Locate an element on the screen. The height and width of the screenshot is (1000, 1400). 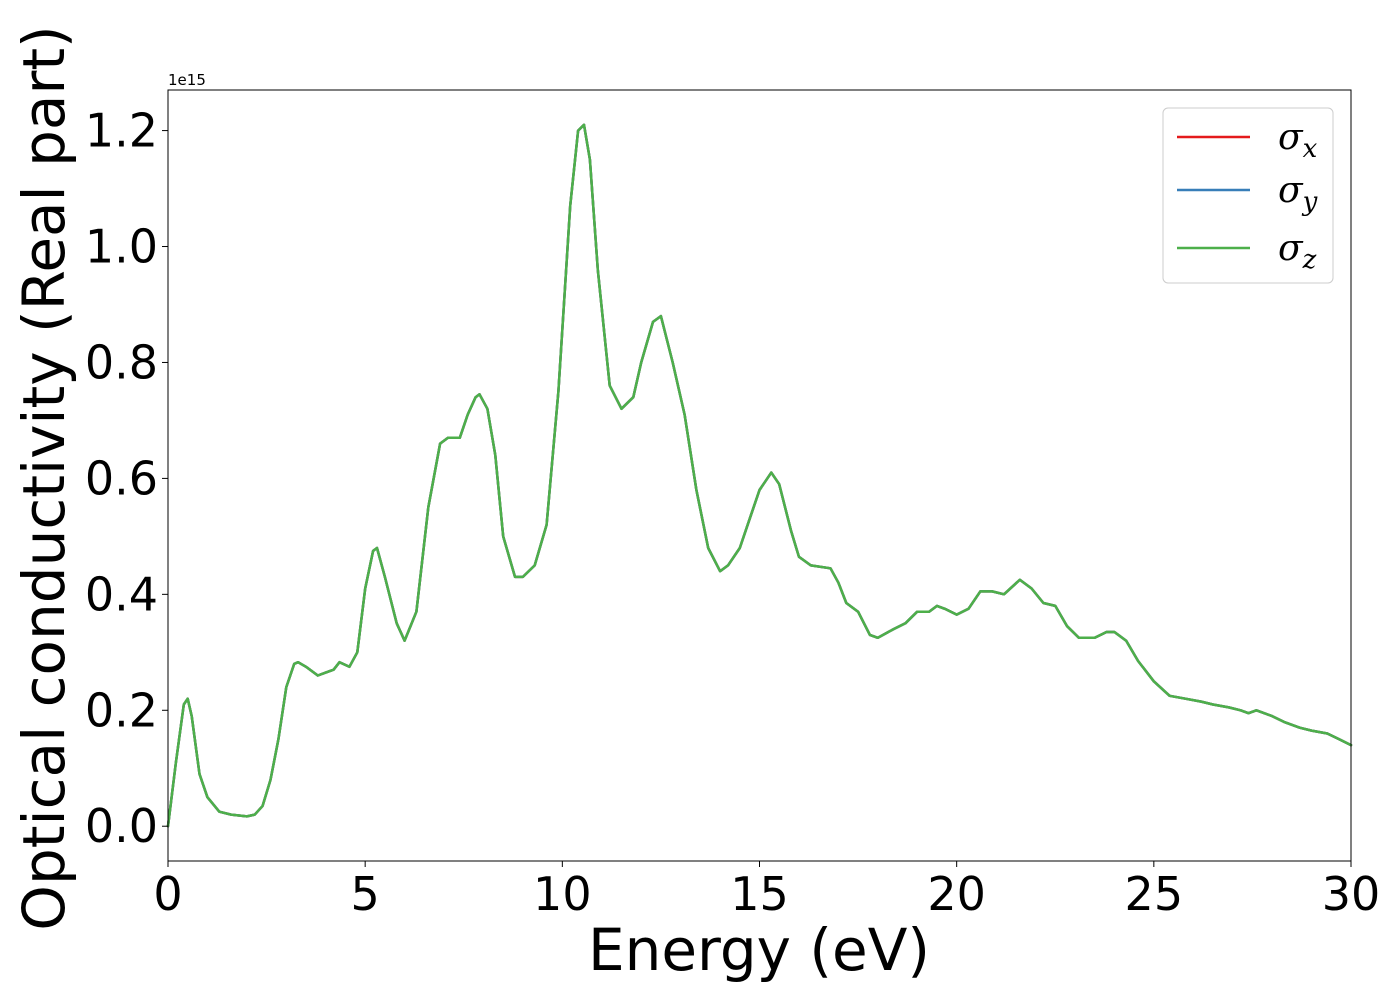
x-tick-label: 25 is located at coordinates (1154, 894).